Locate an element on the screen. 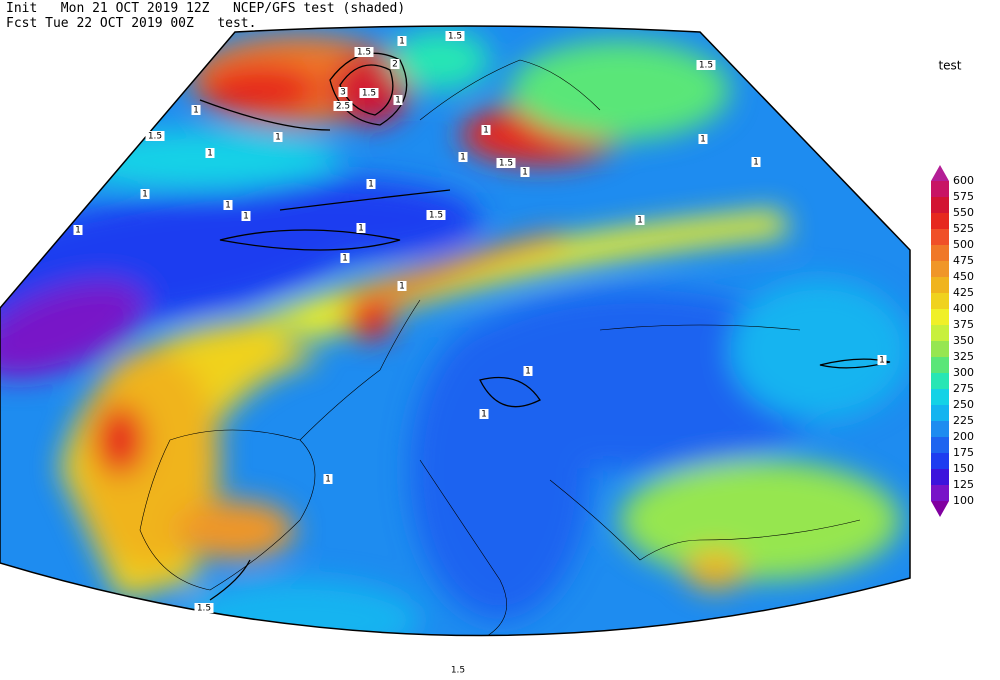  legend-label: 100 is located at coordinates (963, 500).